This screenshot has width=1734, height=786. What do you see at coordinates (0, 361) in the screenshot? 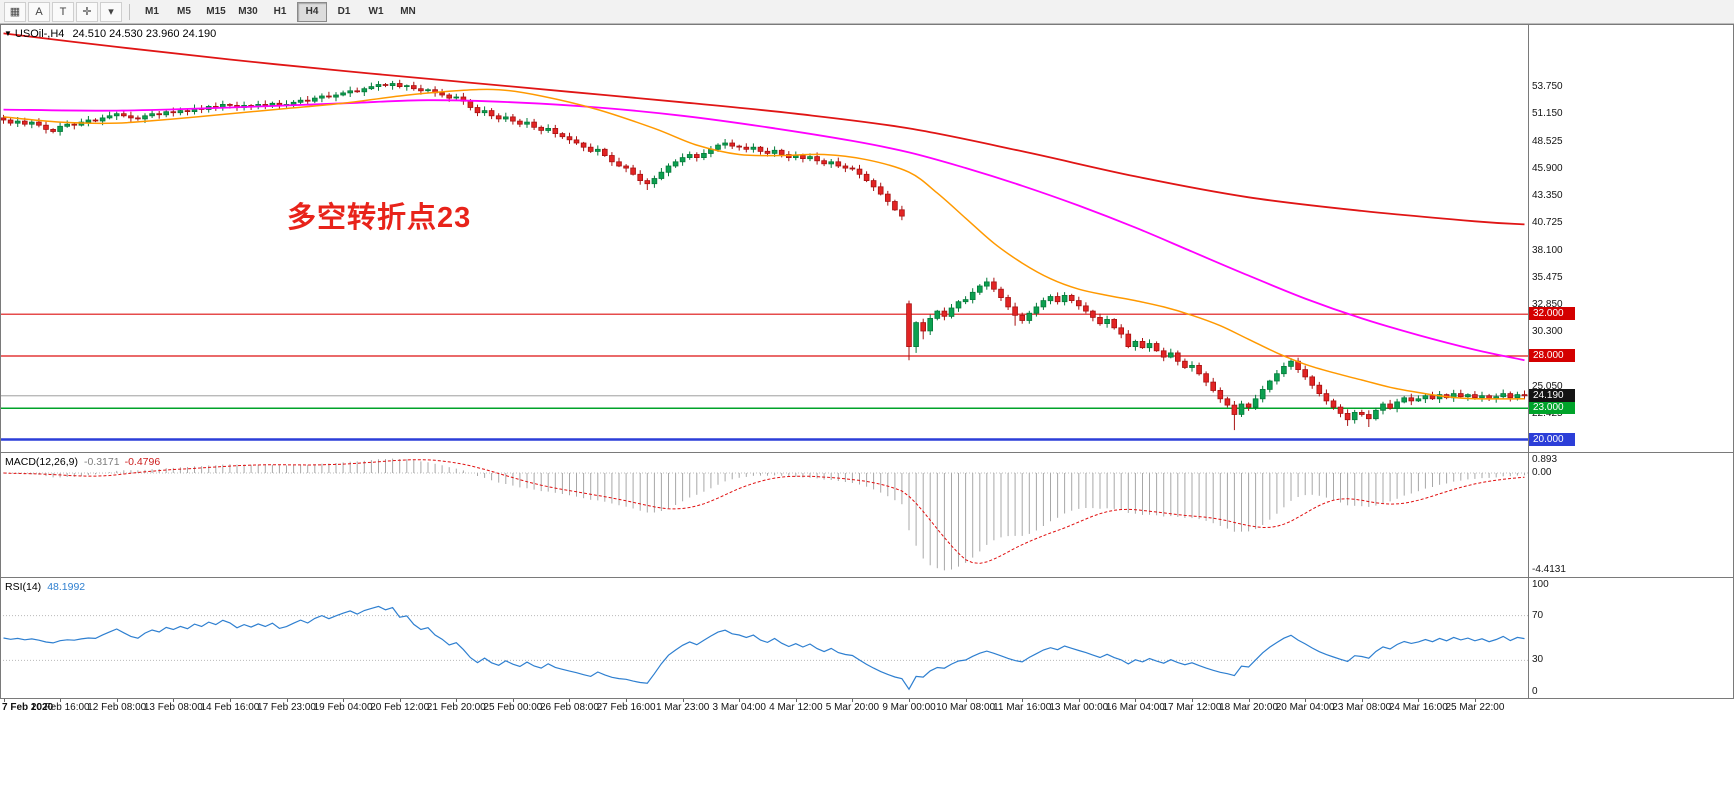
I see `chart-frame-left` at bounding box center [0, 361].